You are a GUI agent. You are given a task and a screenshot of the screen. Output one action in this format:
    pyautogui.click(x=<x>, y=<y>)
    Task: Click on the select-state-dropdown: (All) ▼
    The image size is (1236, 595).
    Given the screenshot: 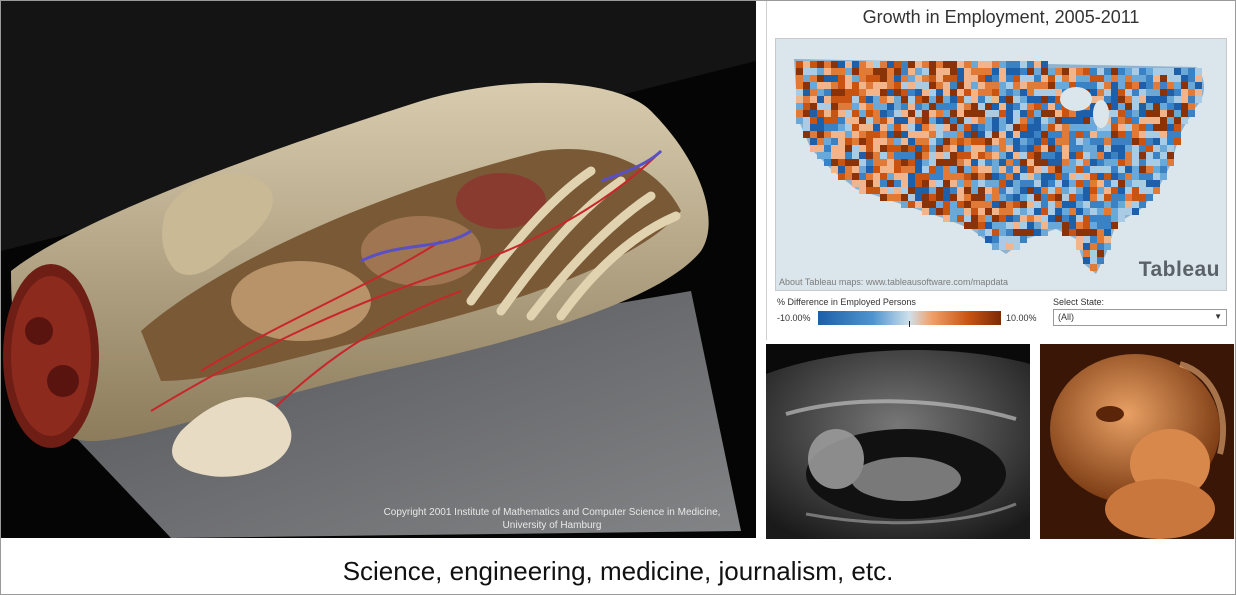 What is the action you would take?
    pyautogui.click(x=1140, y=317)
    